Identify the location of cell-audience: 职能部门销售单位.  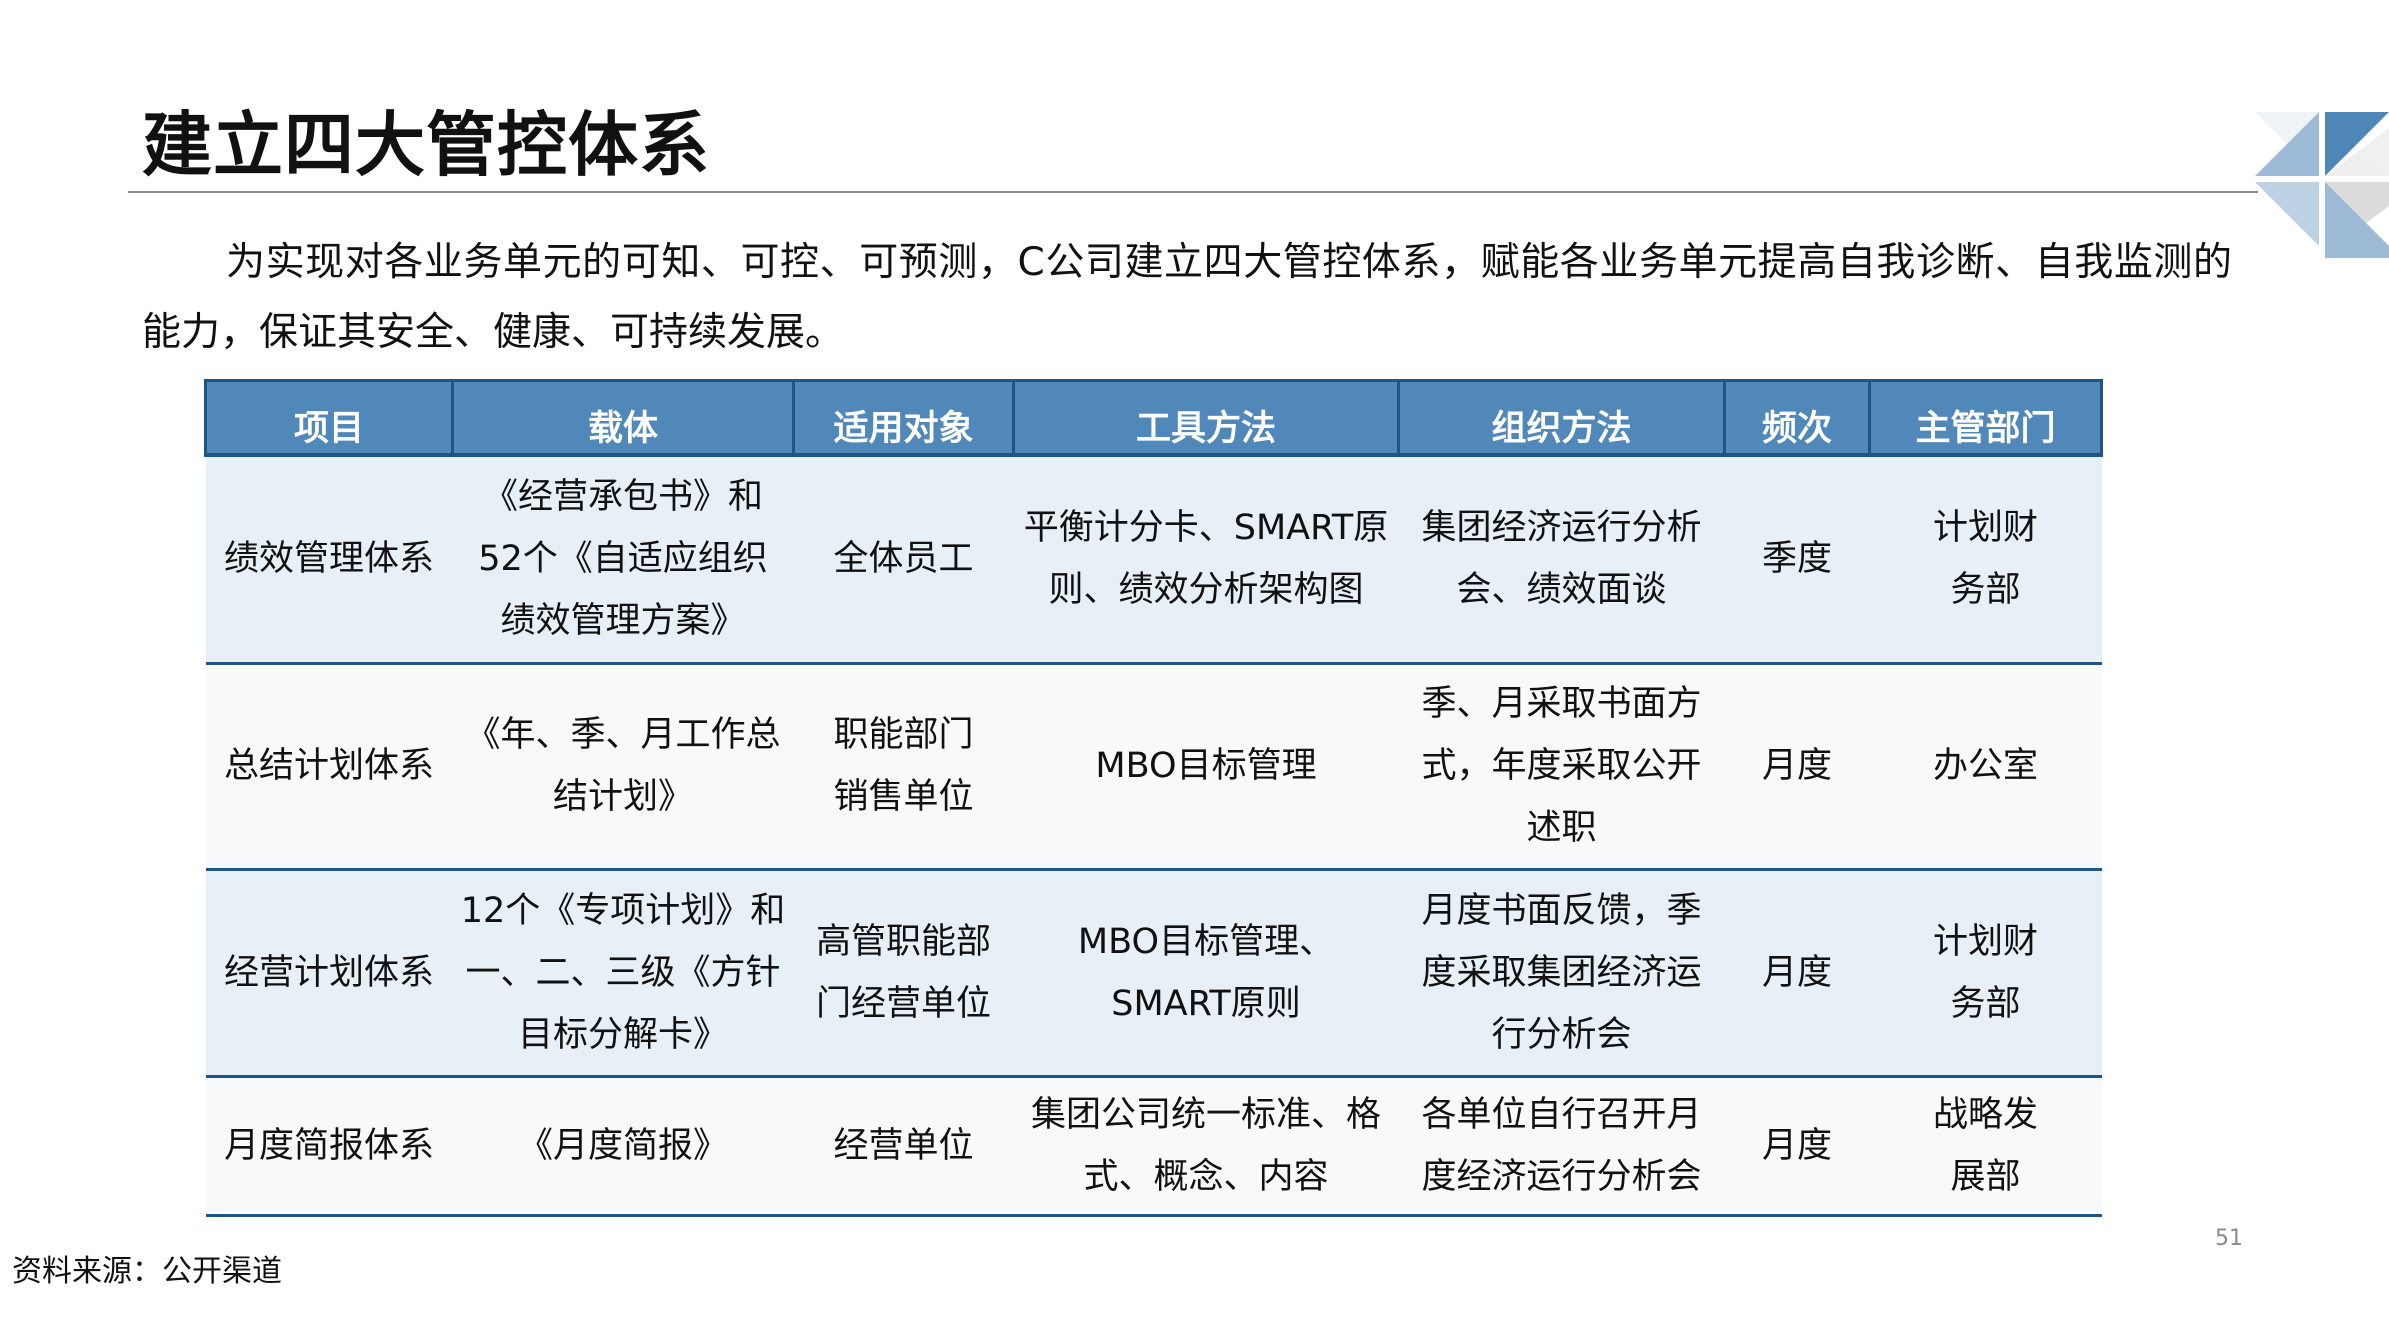
(903, 767).